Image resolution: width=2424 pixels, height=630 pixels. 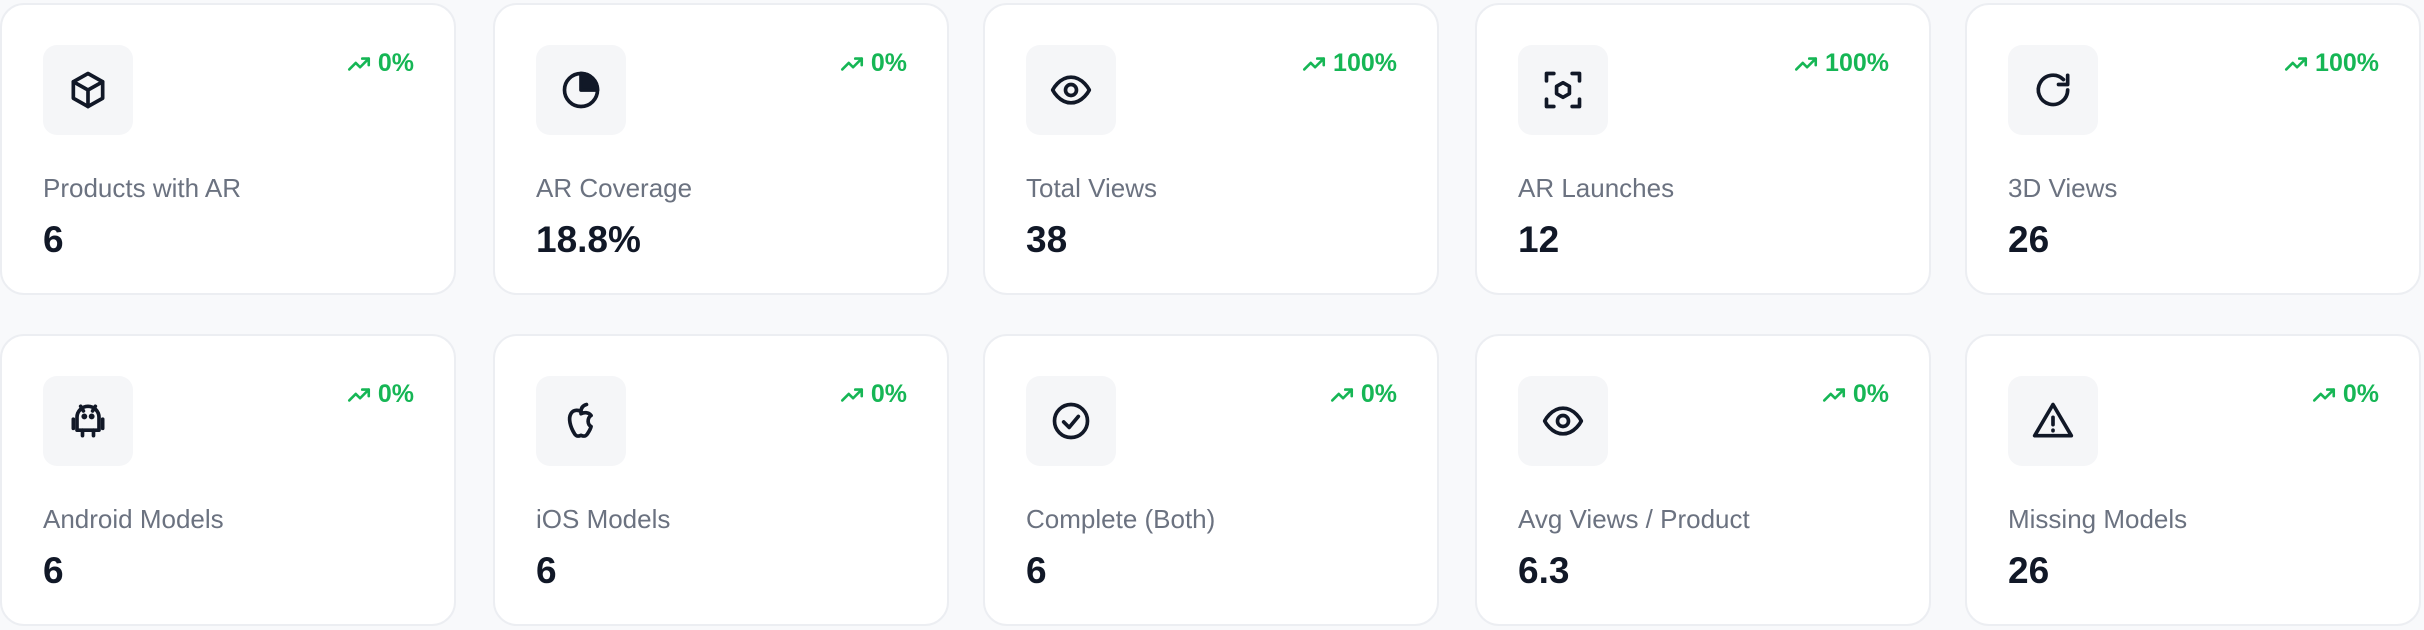 What do you see at coordinates (2063, 188) in the screenshot?
I see `stat-label: 3D Views` at bounding box center [2063, 188].